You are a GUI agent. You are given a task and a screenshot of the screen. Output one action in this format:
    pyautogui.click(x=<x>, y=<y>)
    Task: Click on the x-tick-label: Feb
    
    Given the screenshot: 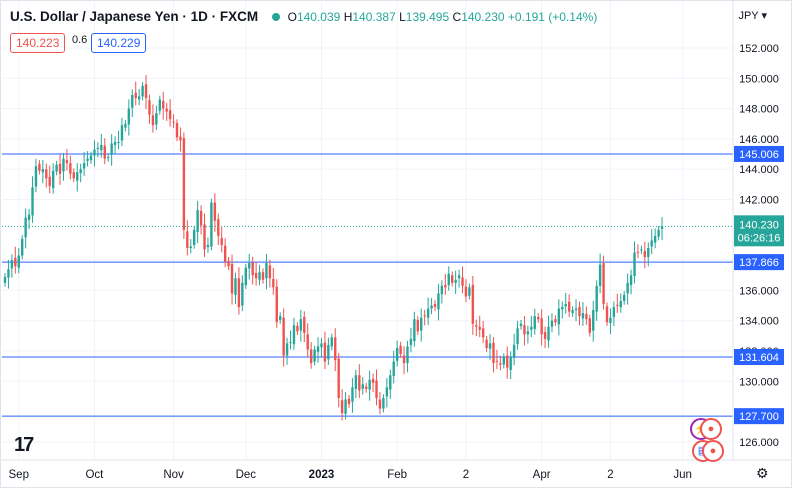 What is the action you would take?
    pyautogui.click(x=397, y=475)
    